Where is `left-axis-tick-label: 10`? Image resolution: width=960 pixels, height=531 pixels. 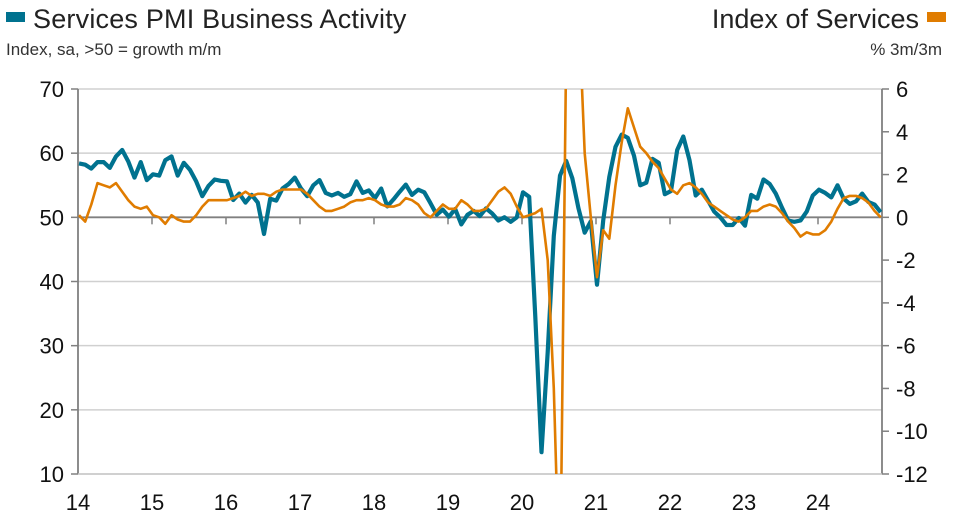
left-axis-tick-label: 10 is located at coordinates (52, 474).